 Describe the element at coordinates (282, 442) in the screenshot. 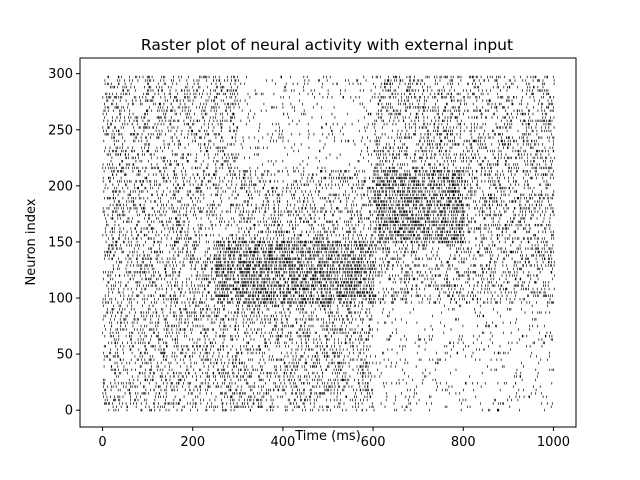

I see `x-tick-label: 400` at that location.